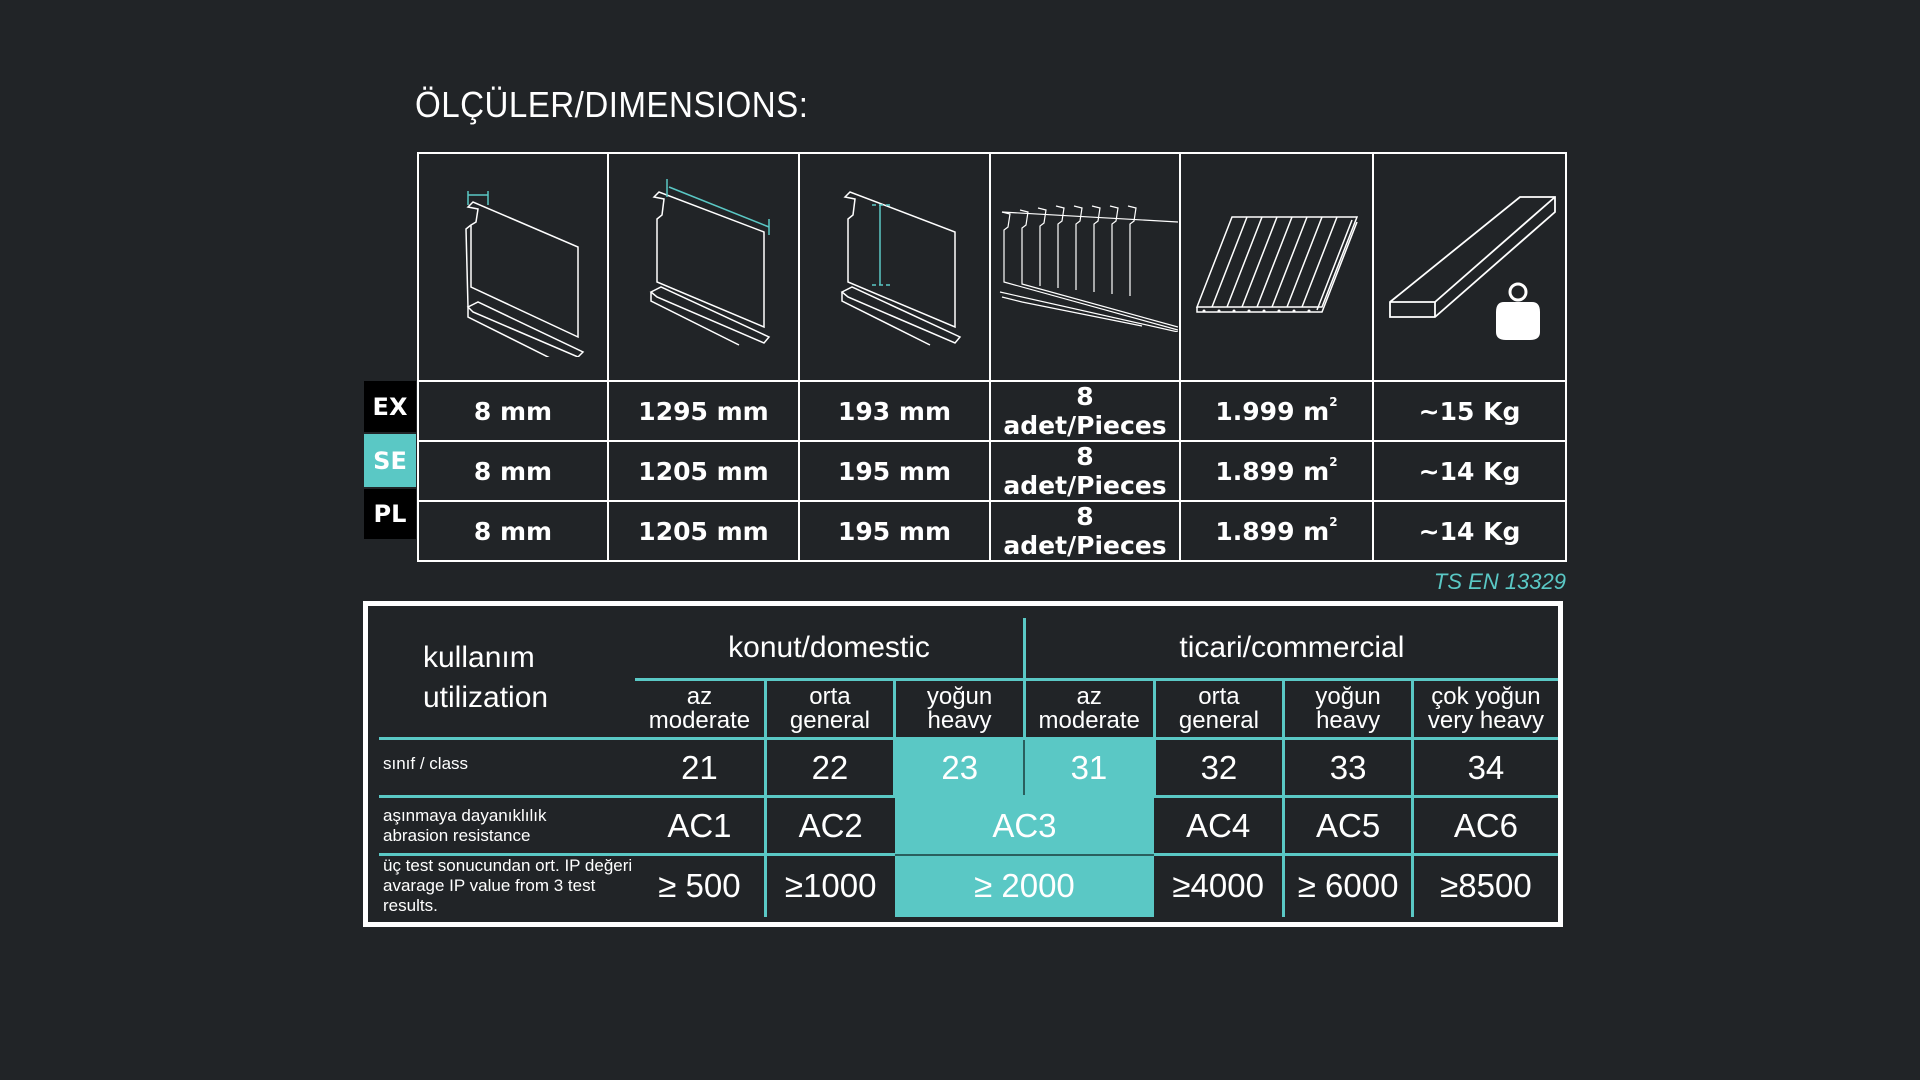  What do you see at coordinates (1484, 885) in the screenshot?
I see `ip-8500: ≥8500` at bounding box center [1484, 885].